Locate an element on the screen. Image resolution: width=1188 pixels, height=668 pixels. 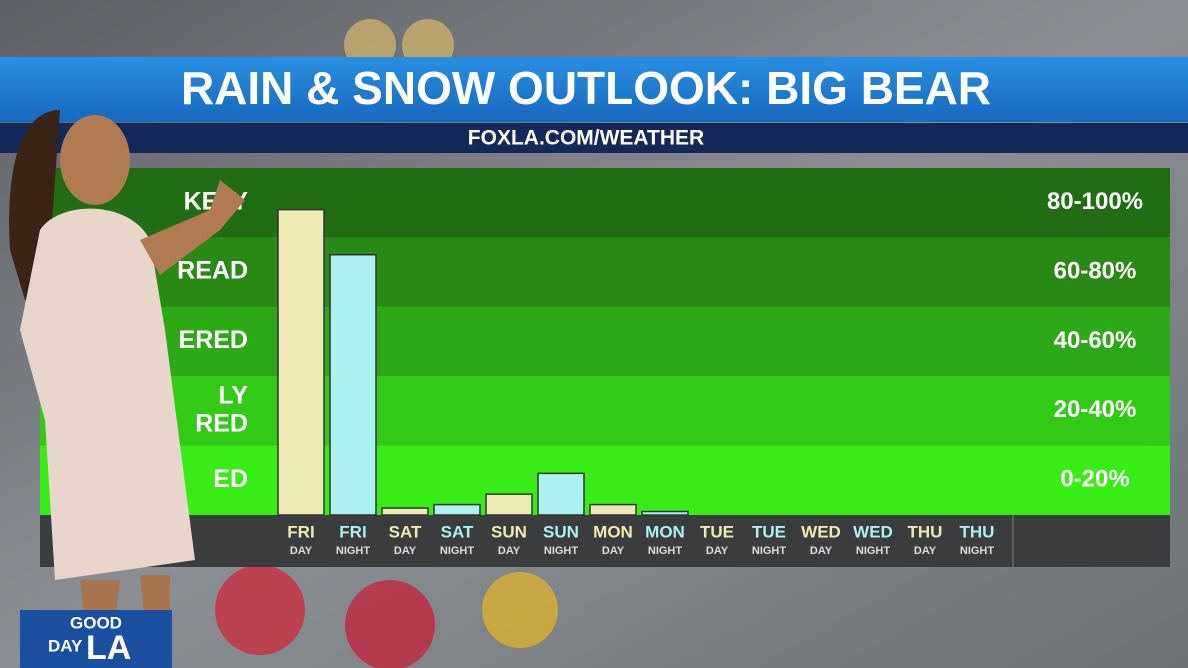
band-name: ERED is located at coordinates (213, 340).